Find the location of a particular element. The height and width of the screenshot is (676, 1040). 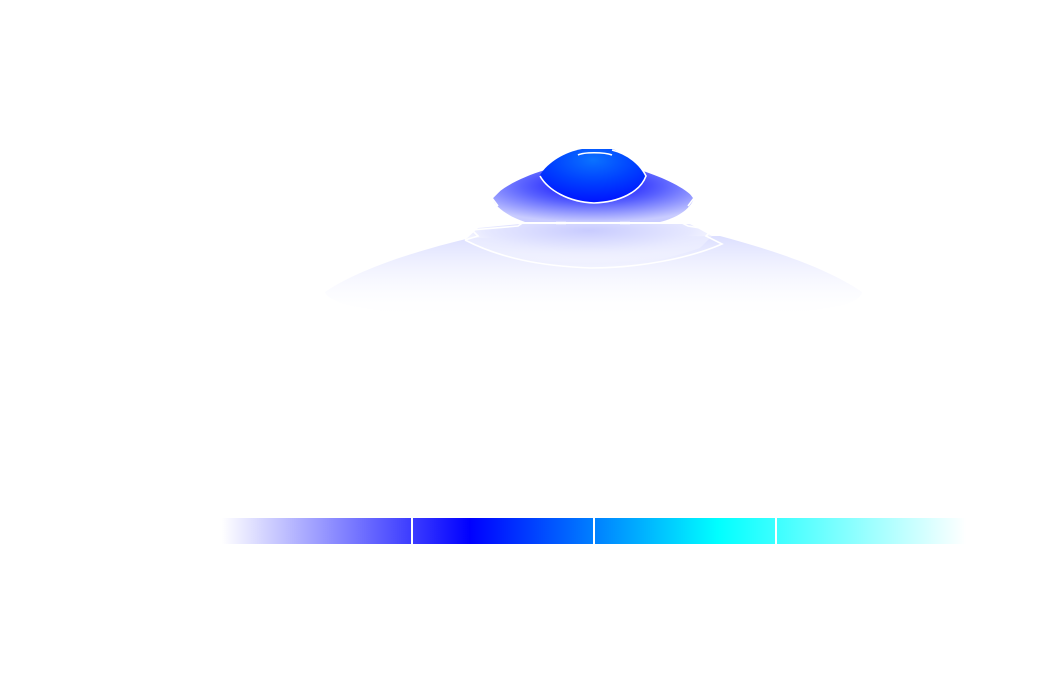

colorbar is located at coordinates (594, 531).